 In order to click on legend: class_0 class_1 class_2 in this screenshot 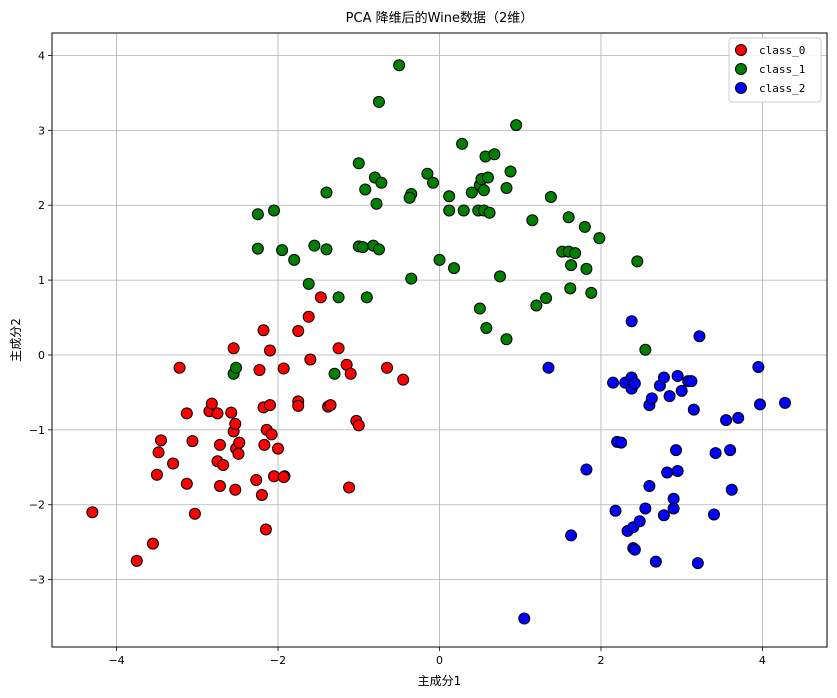, I will do `click(775, 70)`.